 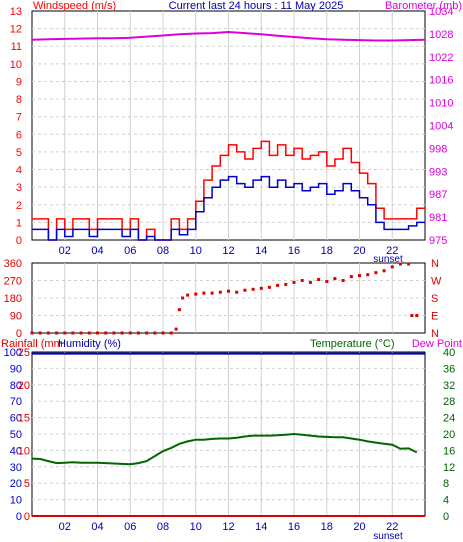 What do you see at coordinates (228, 36) in the screenshot?
I see `barometer-series-line` at bounding box center [228, 36].